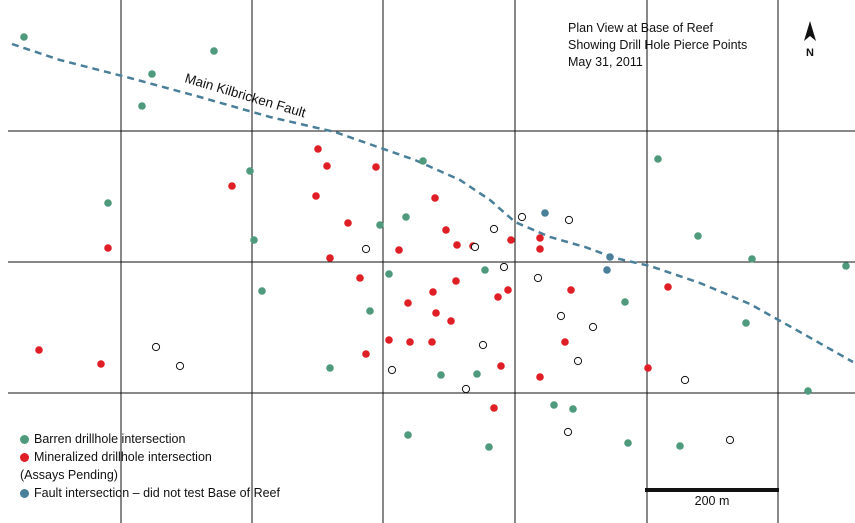 This screenshot has height=523, width=855. I want to click on north-arrow: N, so click(810, 39).